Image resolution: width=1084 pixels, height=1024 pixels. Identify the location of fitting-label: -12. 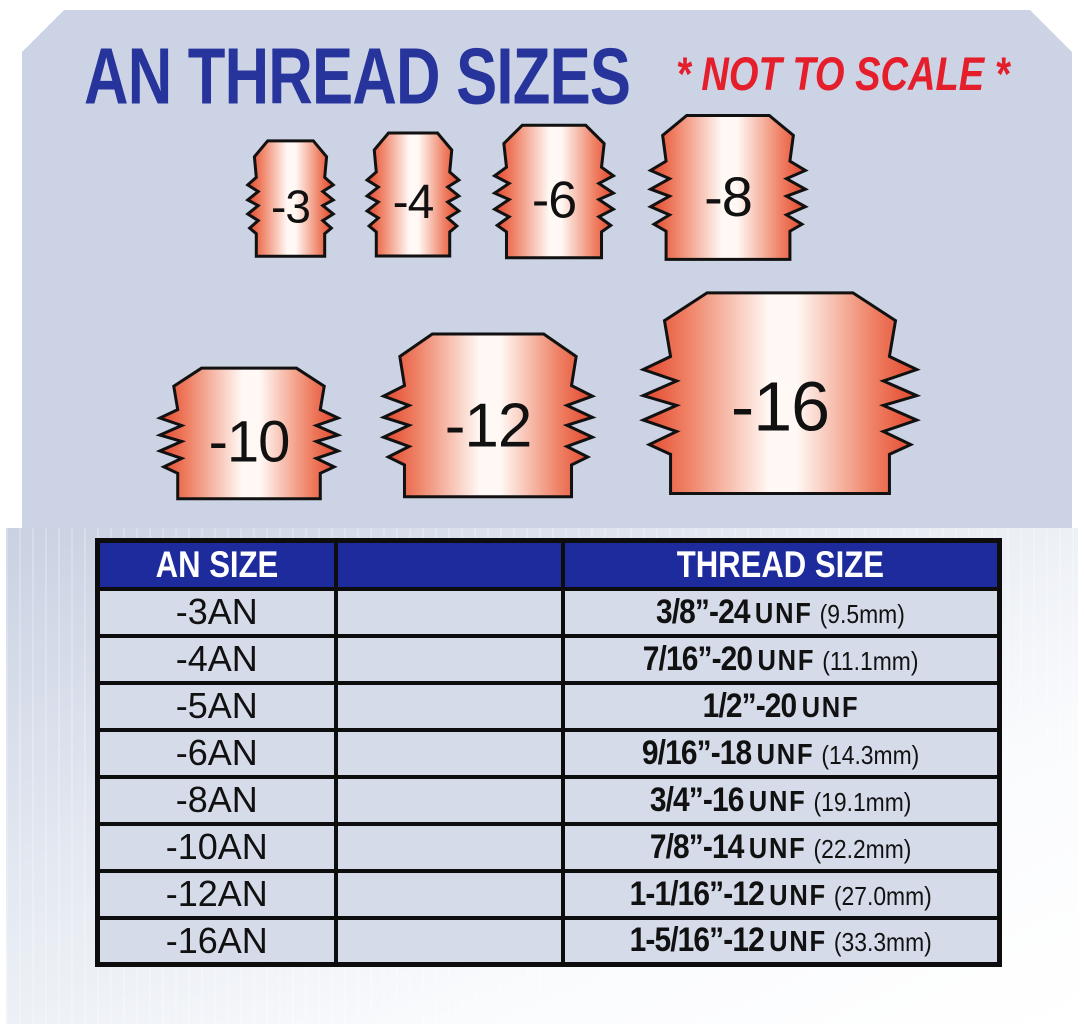
(488, 426).